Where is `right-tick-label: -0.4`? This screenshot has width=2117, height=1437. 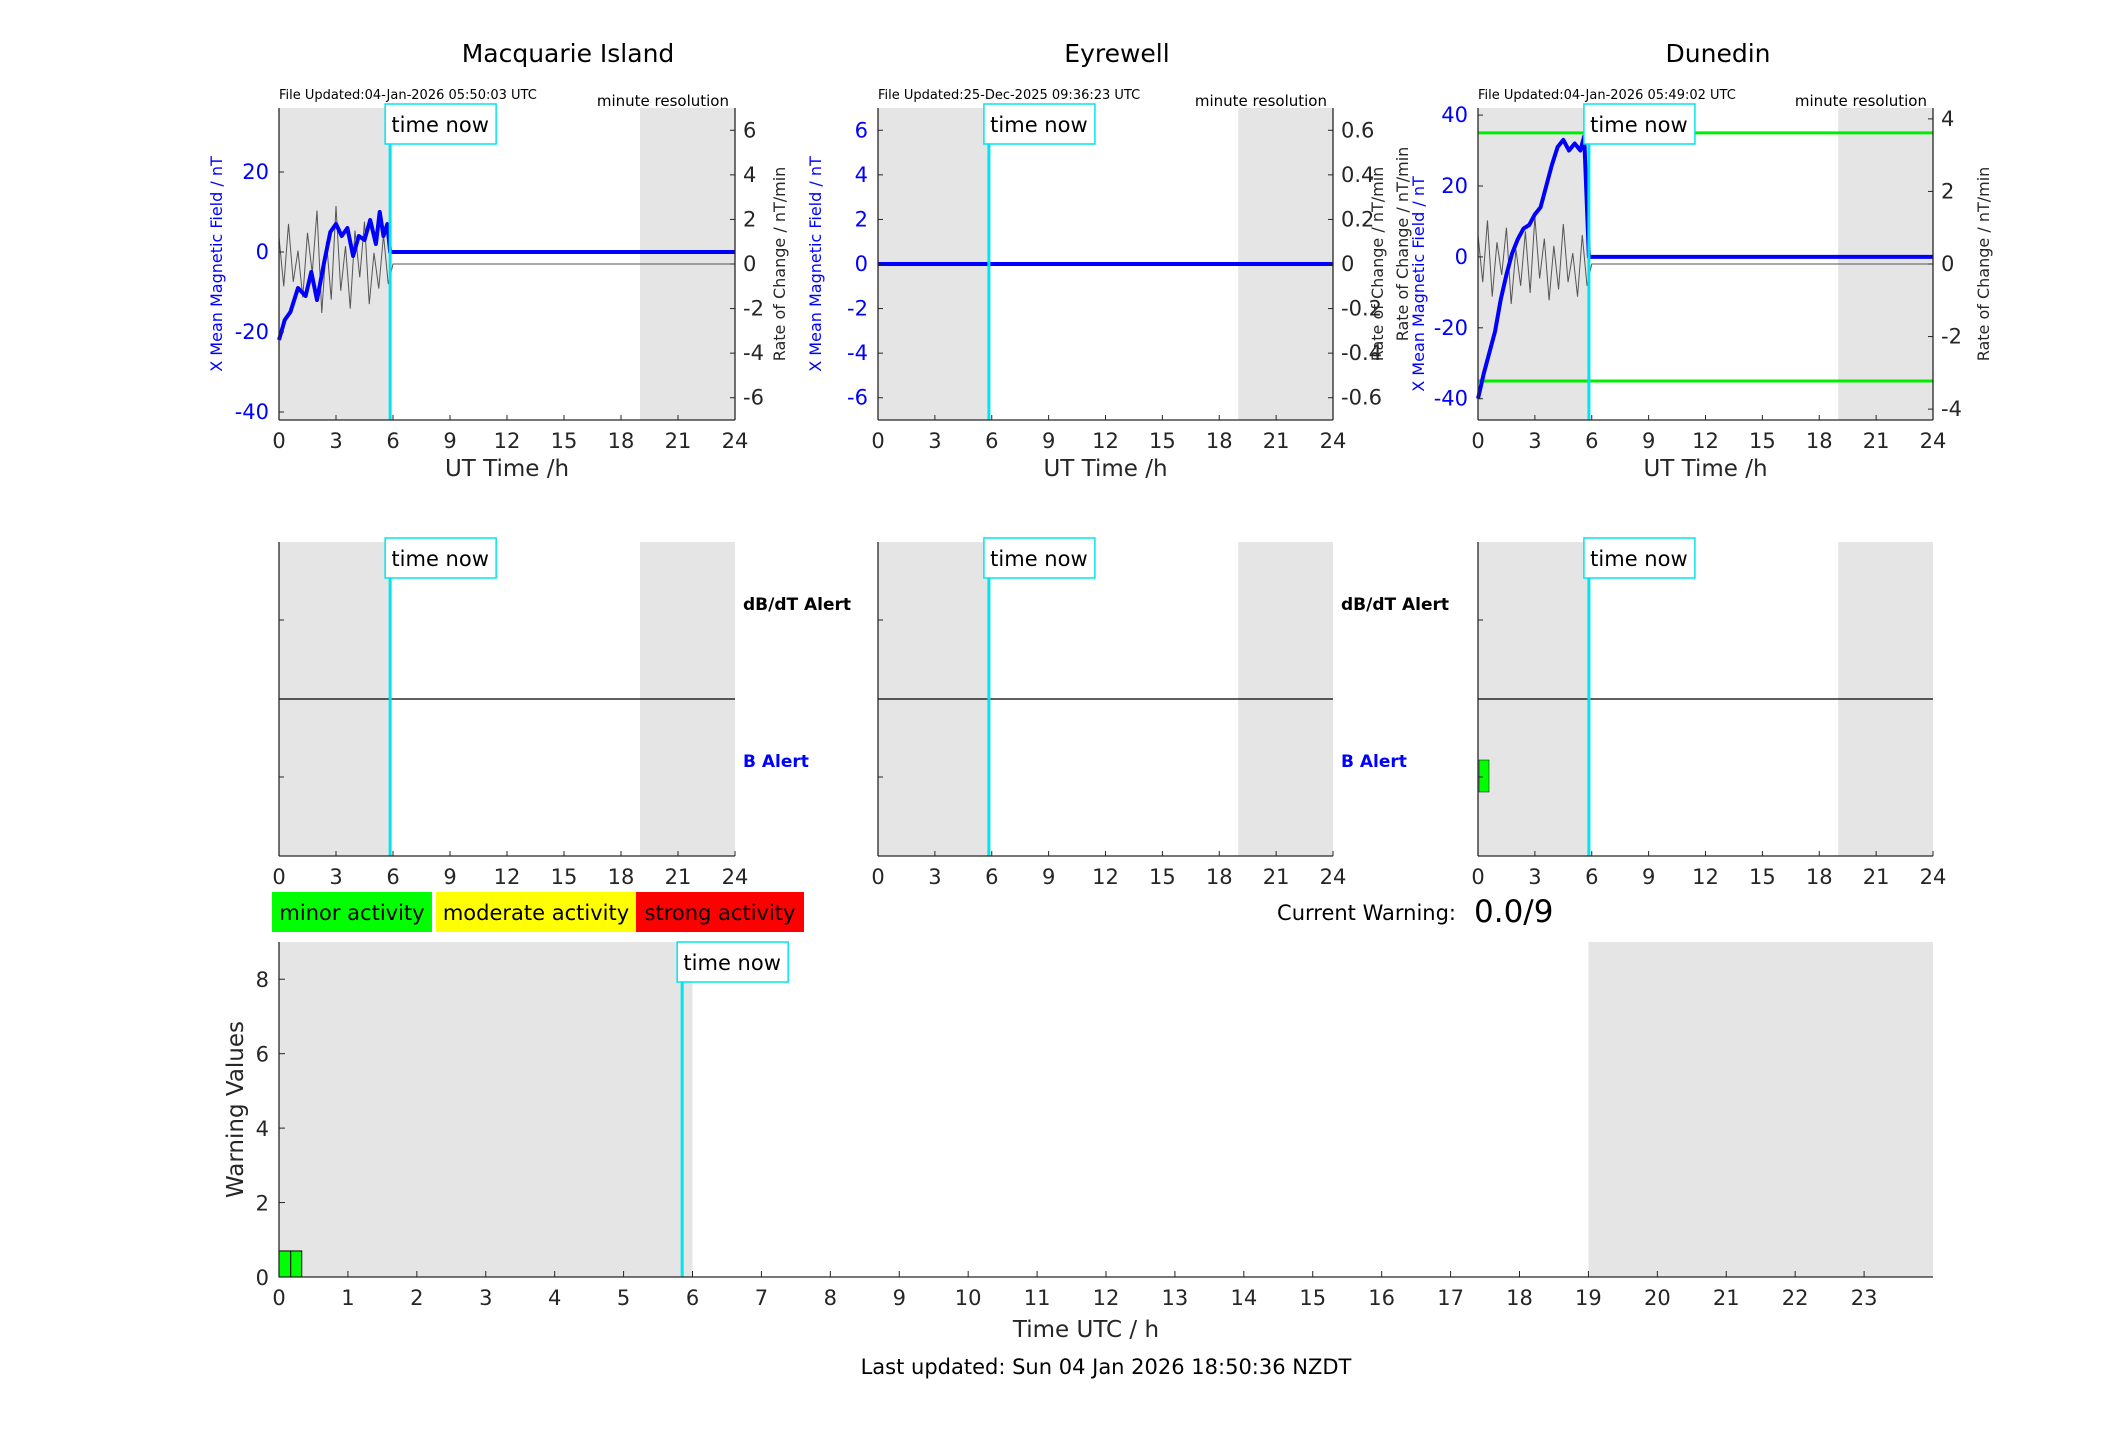 right-tick-label: -0.4 is located at coordinates (1361, 353).